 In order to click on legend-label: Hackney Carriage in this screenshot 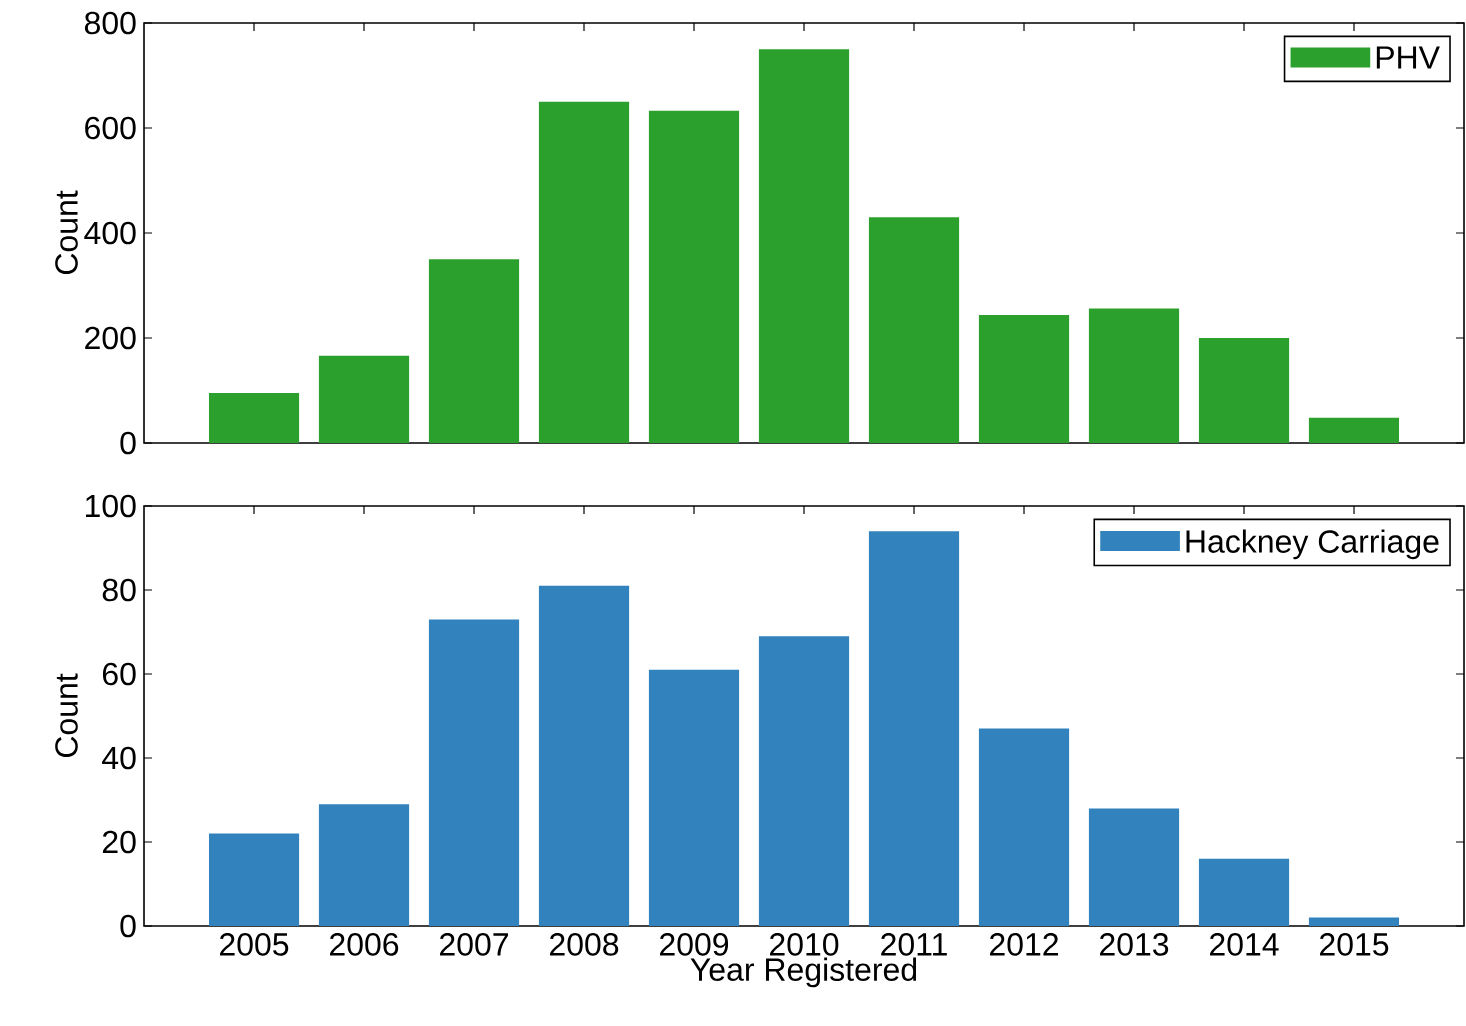, I will do `click(1312, 544)`.